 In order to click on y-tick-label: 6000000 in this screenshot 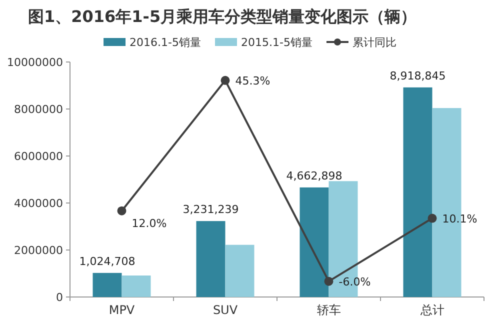, I will do `click(38, 156)`.